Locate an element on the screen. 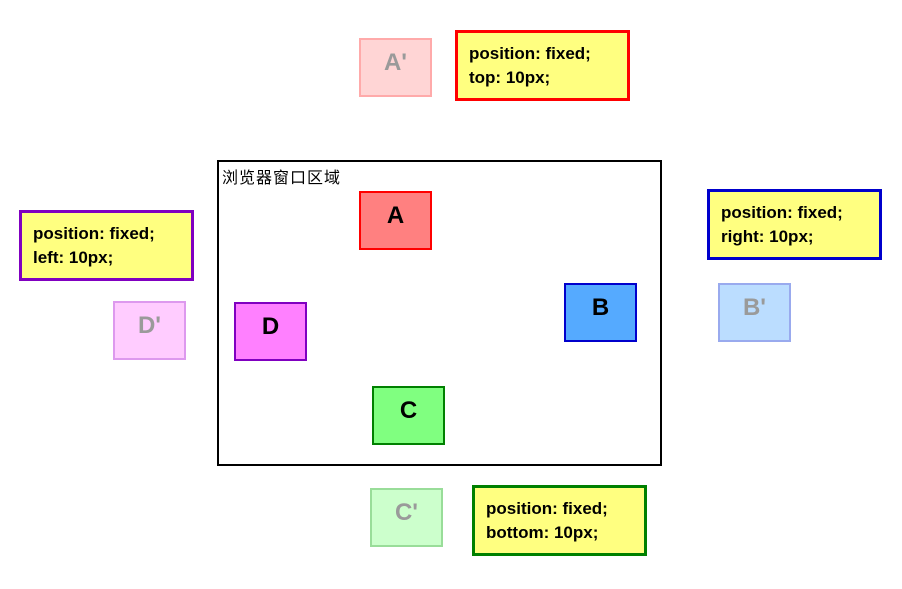 The image size is (902, 589). box-a-prime: A' is located at coordinates (395, 67).